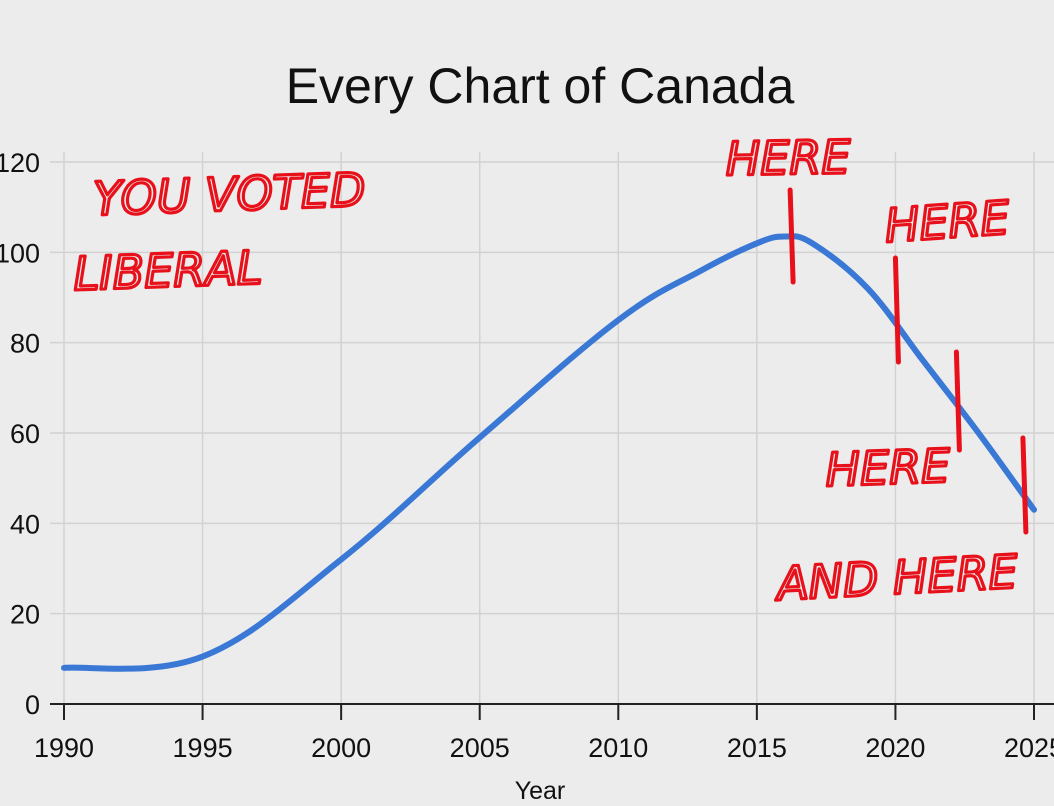  I want to click on annotation-text: YOU VOTED, so click(229, 194).